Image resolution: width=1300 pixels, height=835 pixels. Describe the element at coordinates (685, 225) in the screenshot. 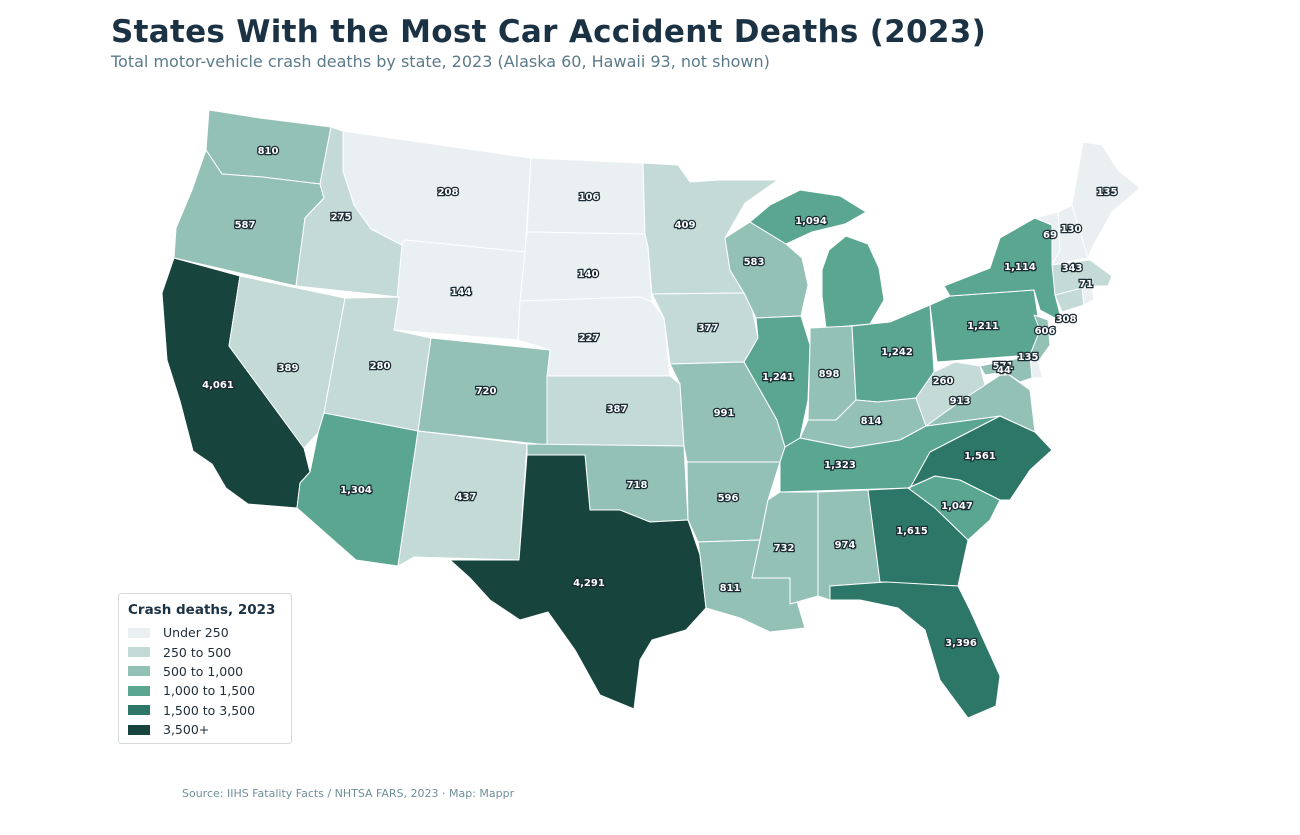

I see `state-value-label-mn: 409` at that location.